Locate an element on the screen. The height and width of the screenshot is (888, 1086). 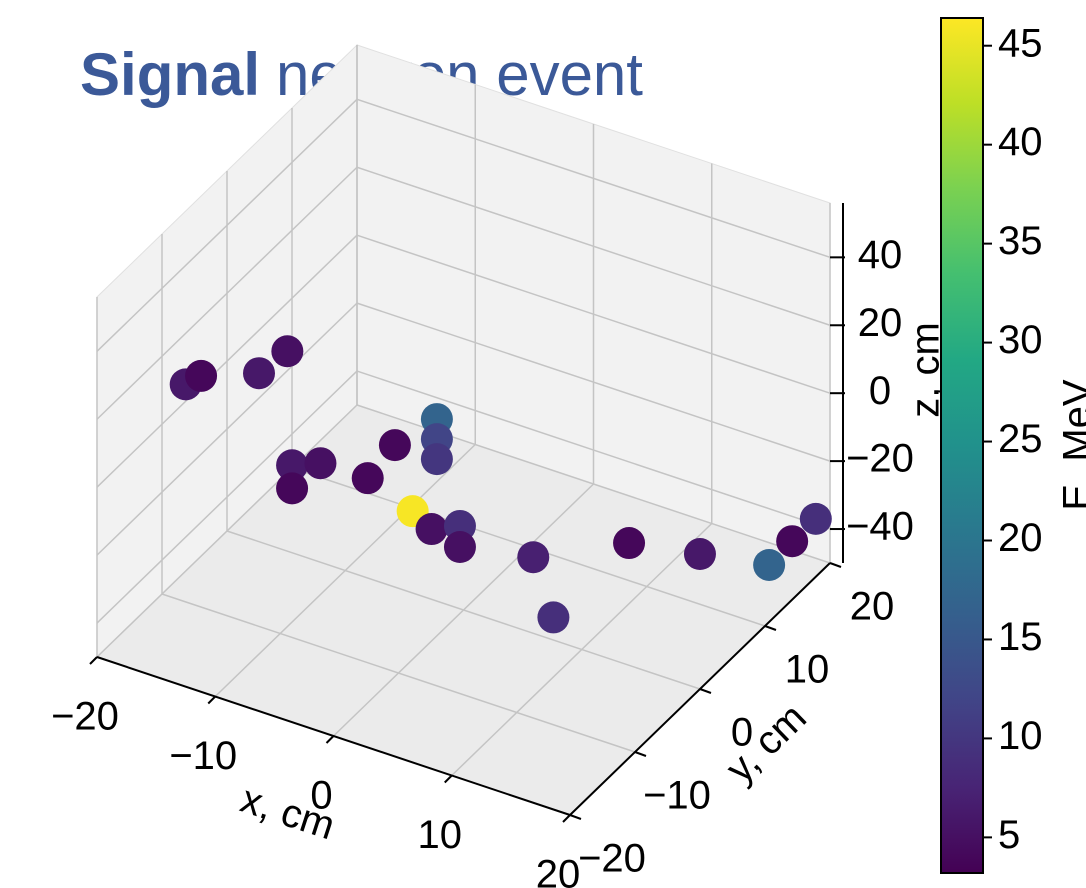
title-bold: Signal is located at coordinates (170, 74).